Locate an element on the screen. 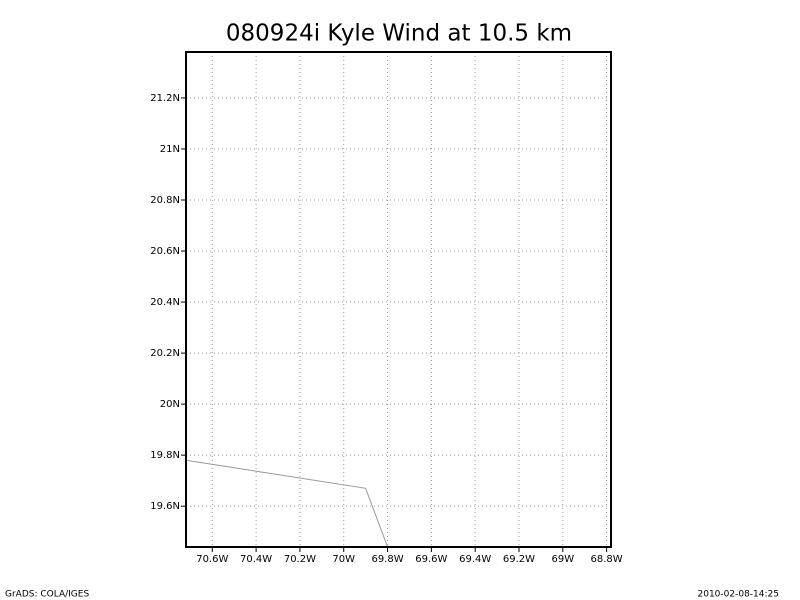  y-tick-label: 20.2N is located at coordinates (165, 353).